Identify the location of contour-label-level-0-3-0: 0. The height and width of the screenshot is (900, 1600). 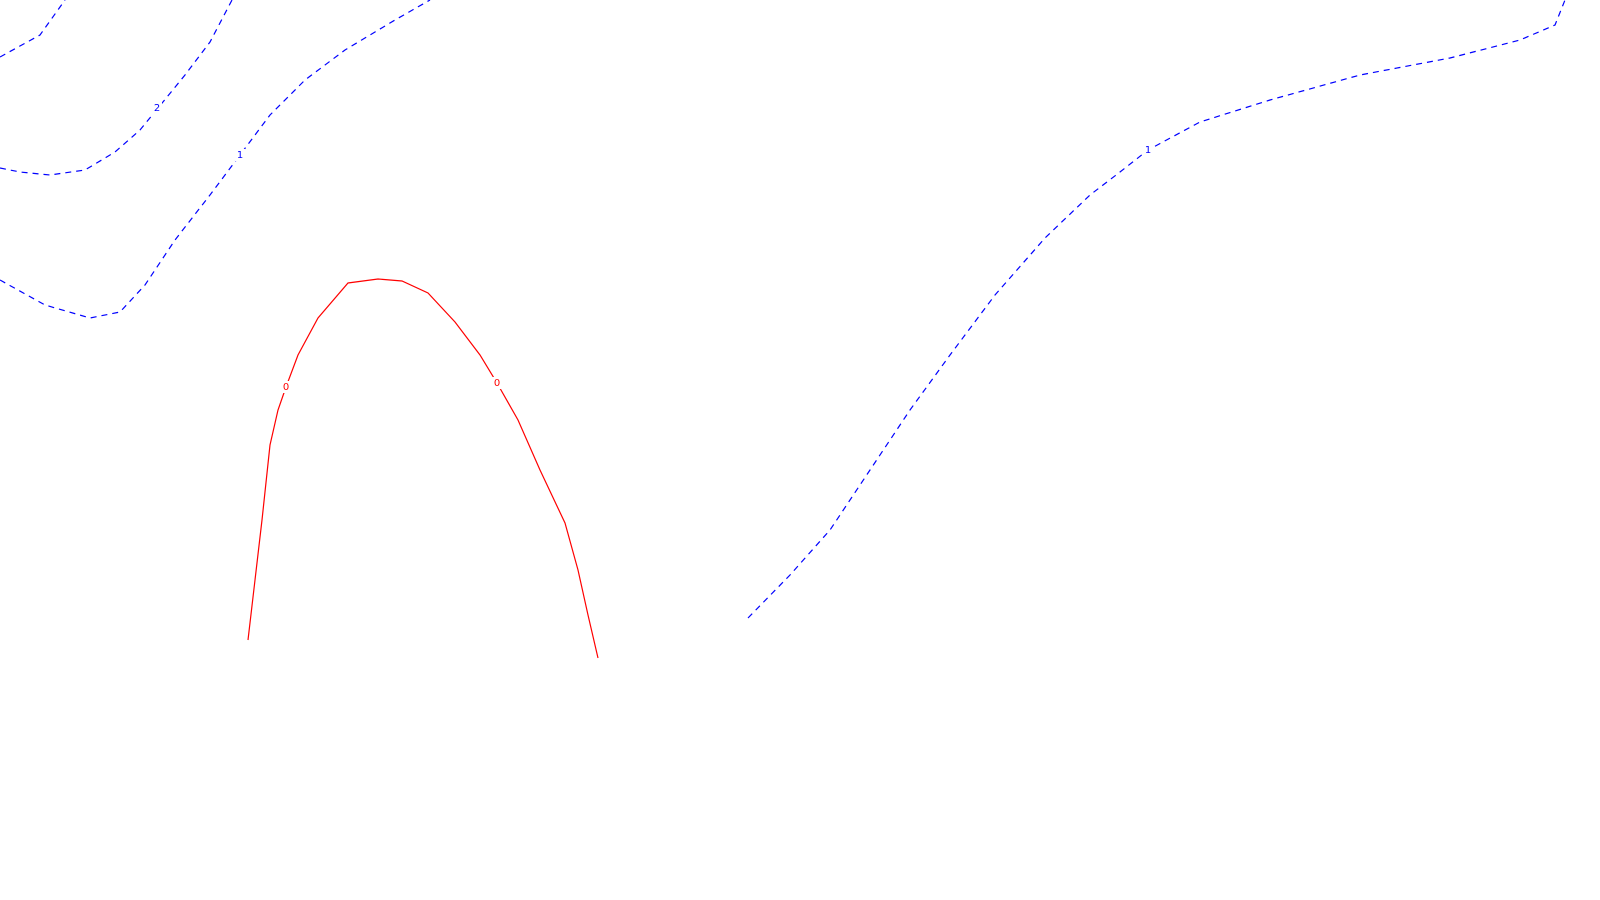
(286, 387).